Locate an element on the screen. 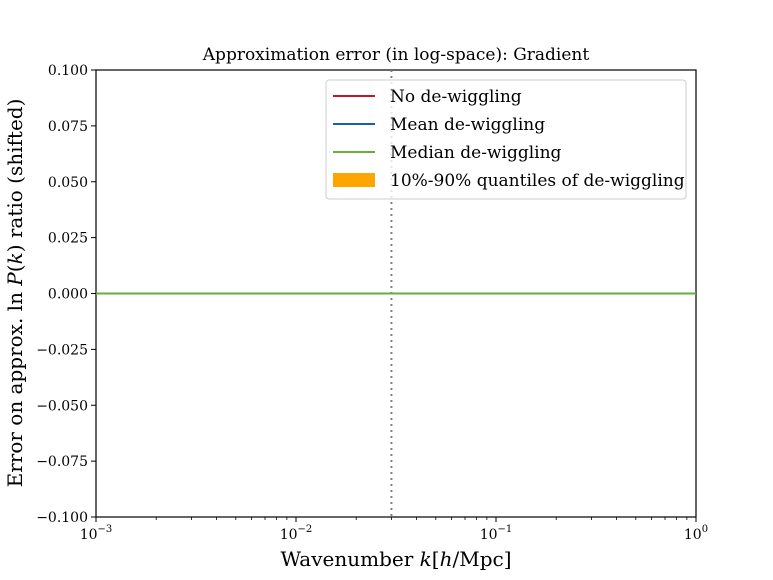 This screenshot has height=580, width=773. x-tick-exponent: −1 is located at coordinates (505, 529).